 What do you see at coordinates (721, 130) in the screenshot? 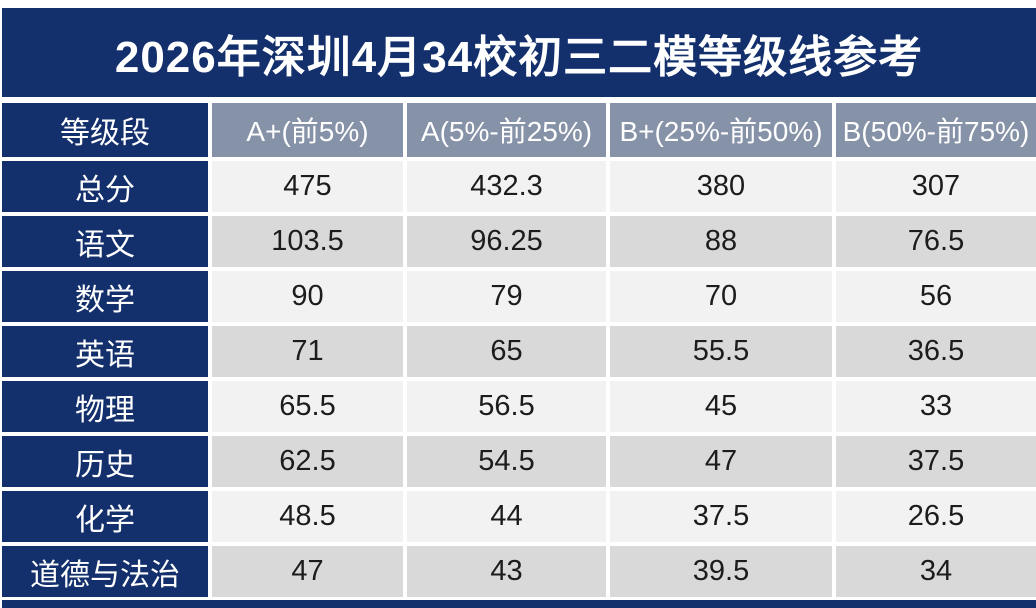
I see `column-header-b-plus: B+(25%-前50%)` at bounding box center [721, 130].